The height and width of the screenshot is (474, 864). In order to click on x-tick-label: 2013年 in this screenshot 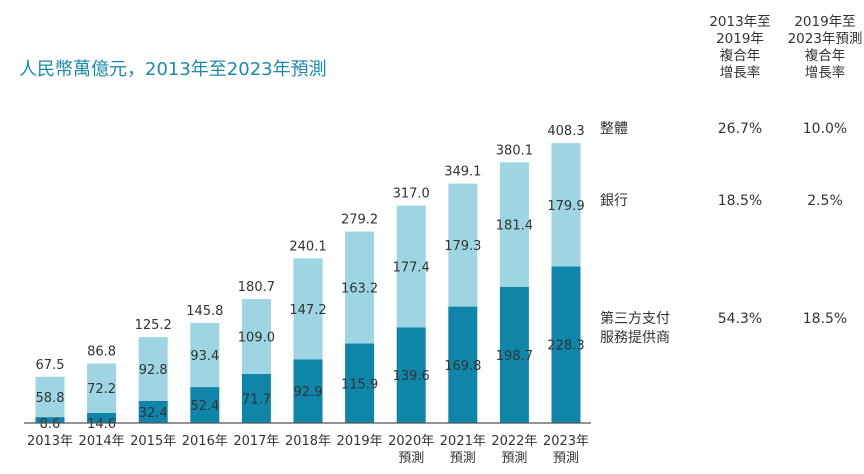, I will do `click(50, 441)`.